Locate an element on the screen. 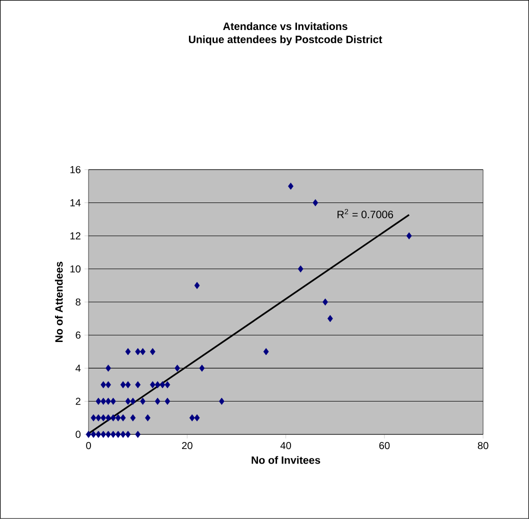 This screenshot has height=519, width=529. x-tick-label: 80 is located at coordinates (483, 446).